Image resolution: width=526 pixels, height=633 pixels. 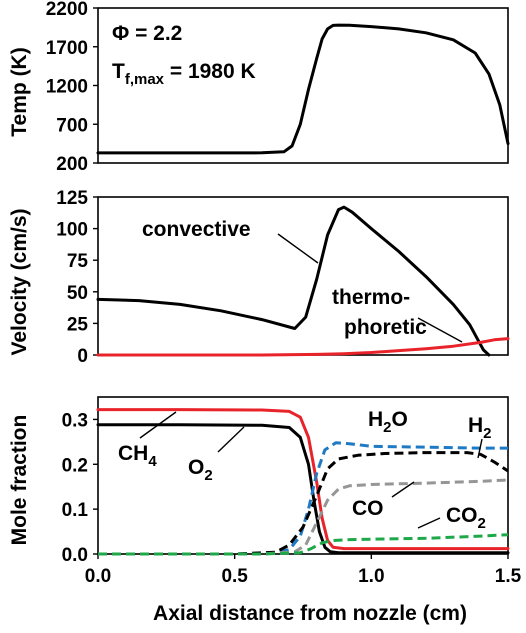 I want to click on ch4-leader-line, so click(x=158, y=425).